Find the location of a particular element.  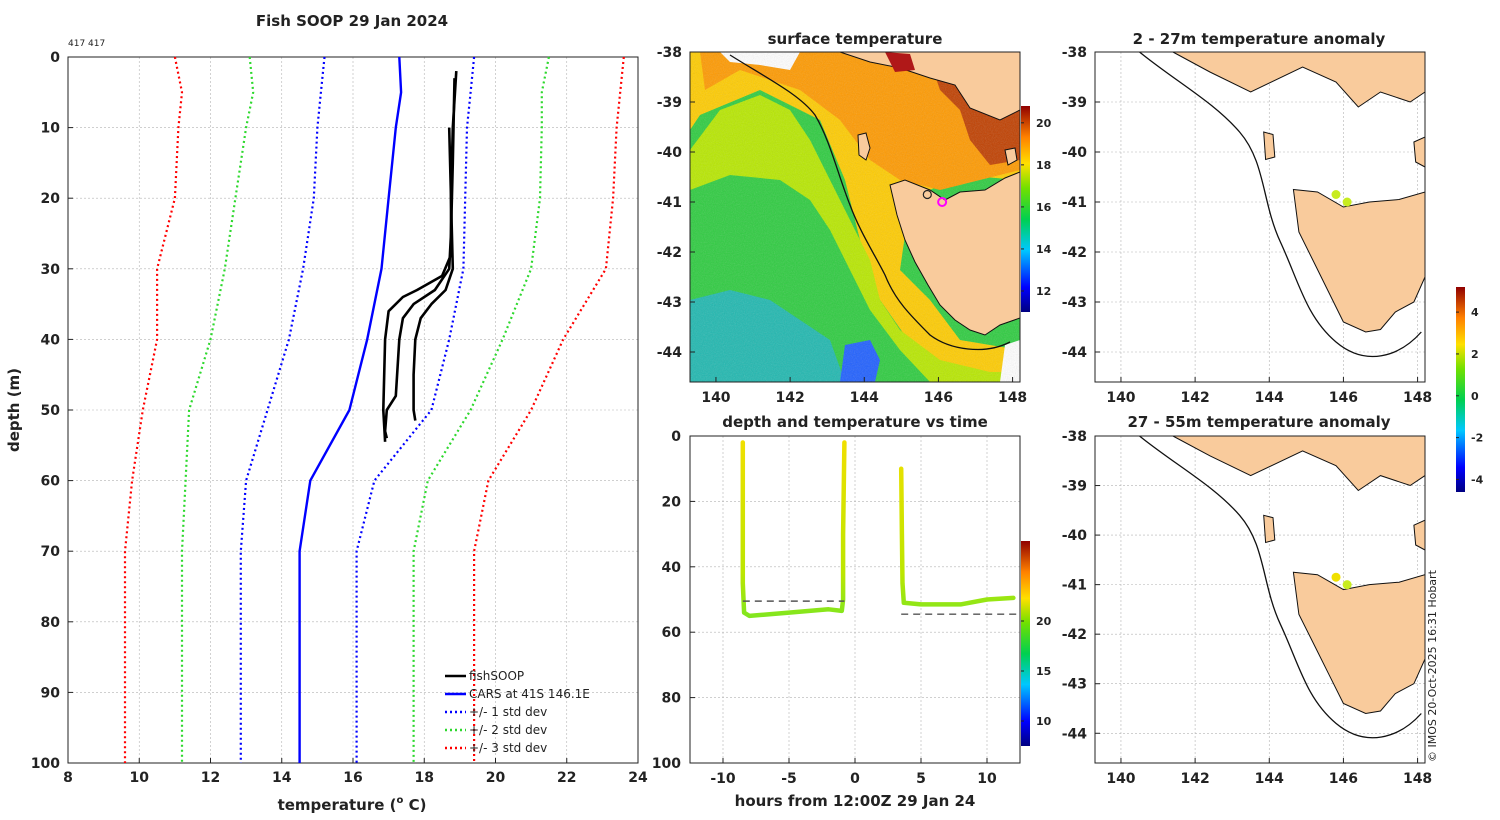

depthtime-colorbar-ticks: 10 15 20 is located at coordinates (1036, 671).